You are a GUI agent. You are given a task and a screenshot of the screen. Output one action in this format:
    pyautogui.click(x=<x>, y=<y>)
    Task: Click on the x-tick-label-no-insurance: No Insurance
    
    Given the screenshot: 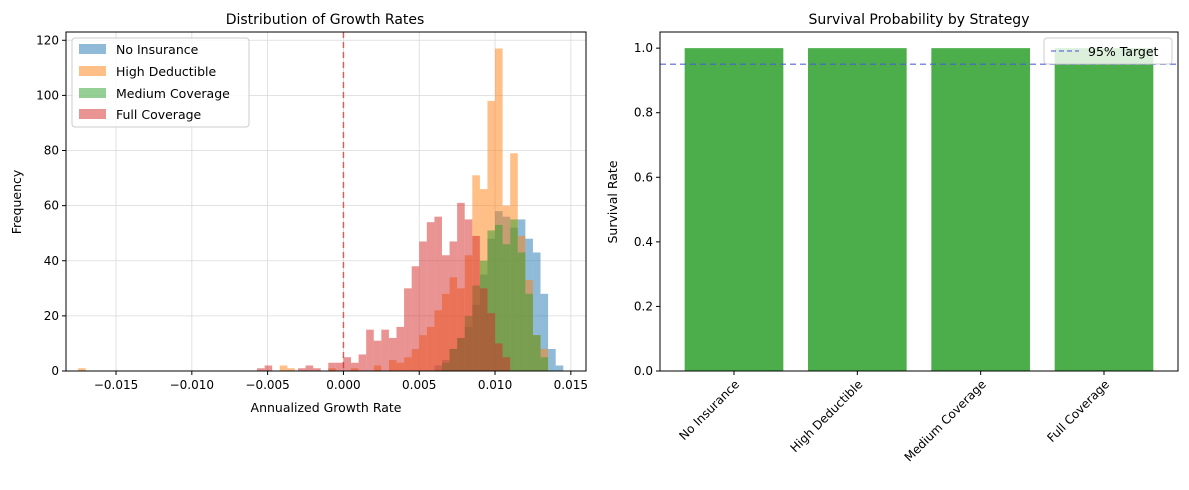 What is the action you would take?
    pyautogui.click(x=709, y=410)
    